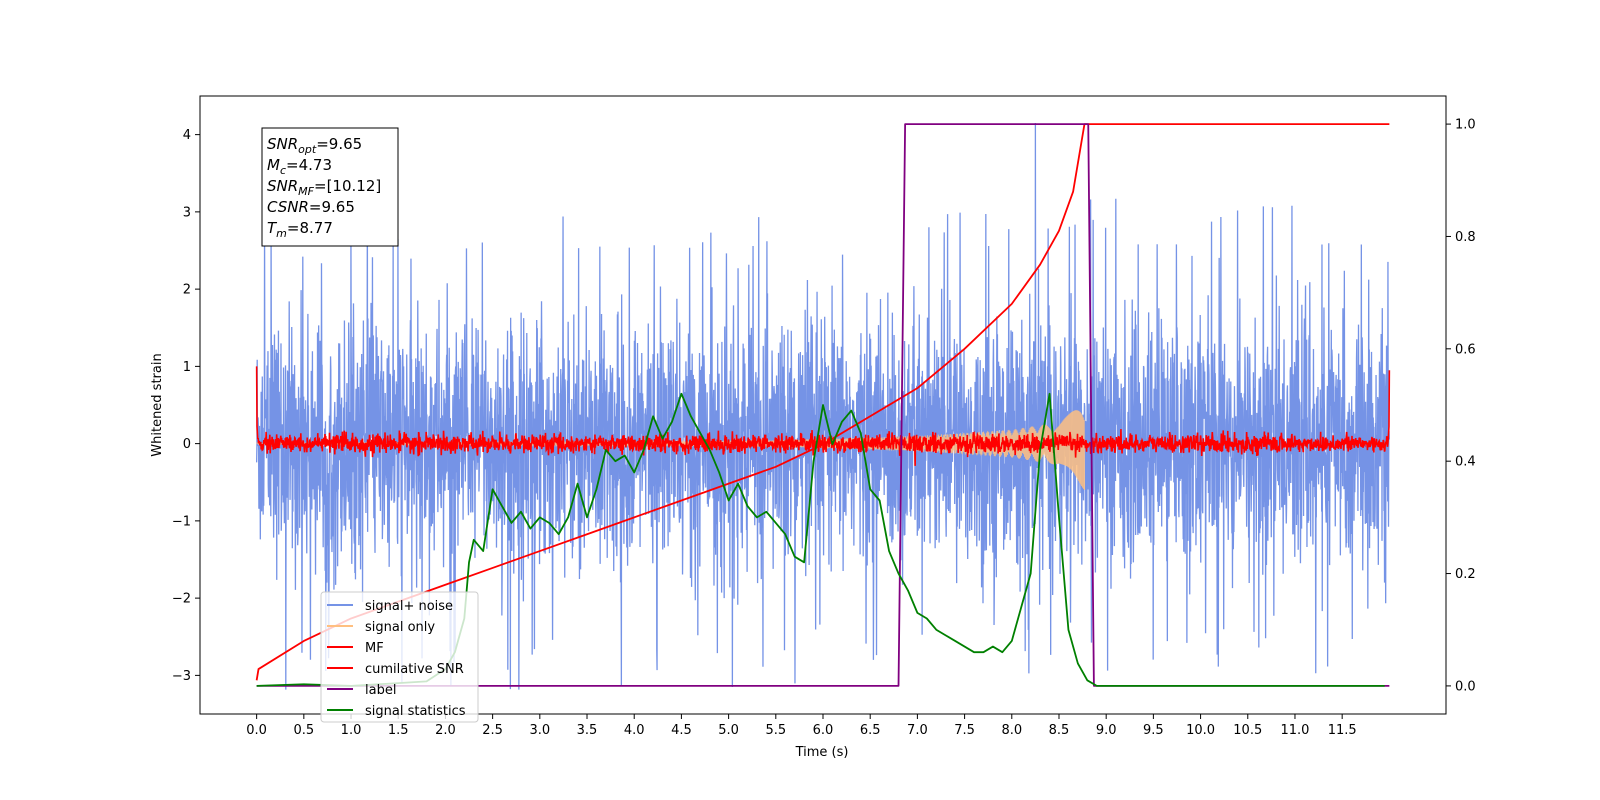  What do you see at coordinates (1465, 574) in the screenshot?
I see `y2-tick-label: 0.2` at bounding box center [1465, 574].